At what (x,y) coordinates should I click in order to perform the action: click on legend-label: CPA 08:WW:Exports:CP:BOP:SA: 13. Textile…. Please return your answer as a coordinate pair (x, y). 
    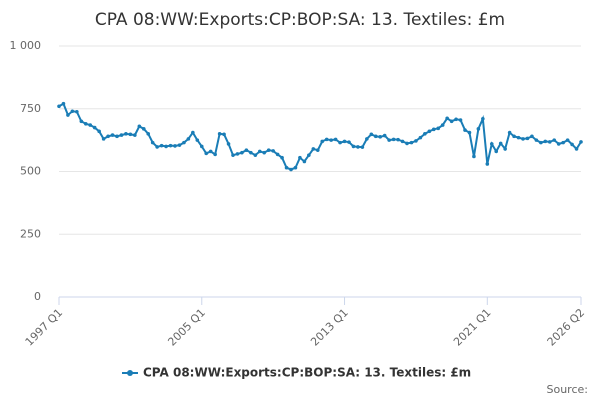
    Looking at the image, I should click on (307, 373).